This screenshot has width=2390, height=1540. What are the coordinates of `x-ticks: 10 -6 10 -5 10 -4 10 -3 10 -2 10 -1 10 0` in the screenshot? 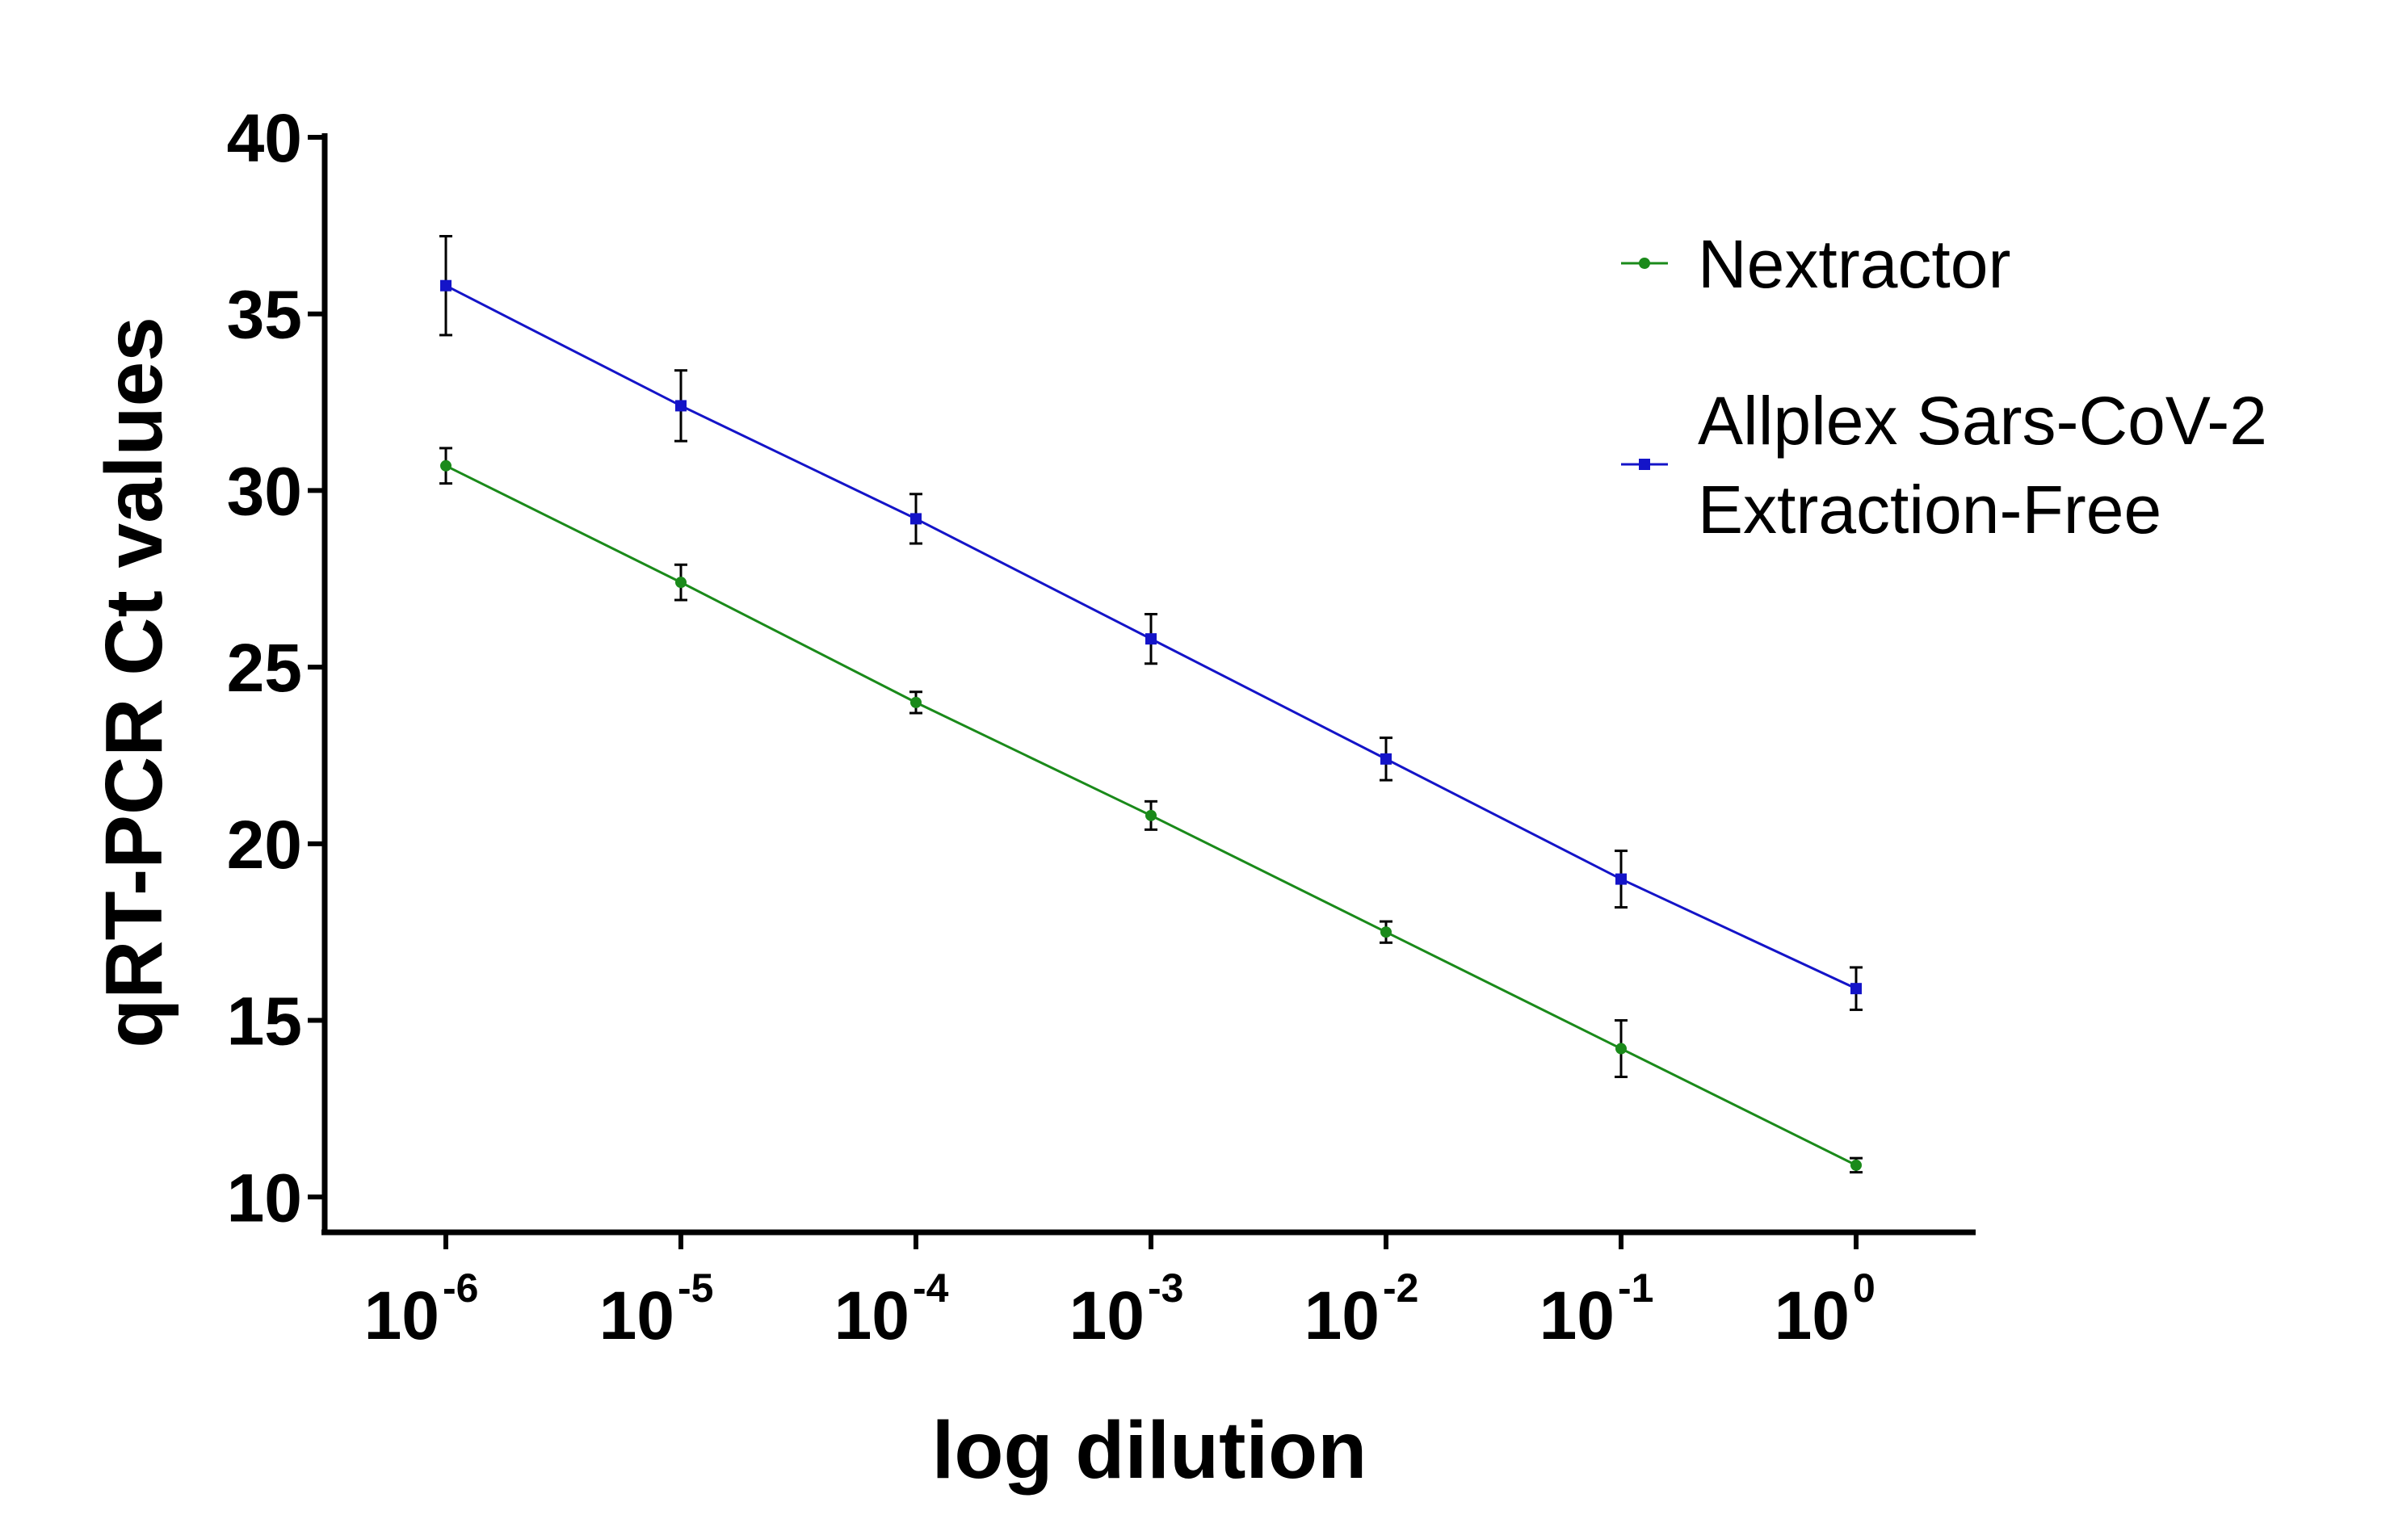 It's located at (1119, 1292).